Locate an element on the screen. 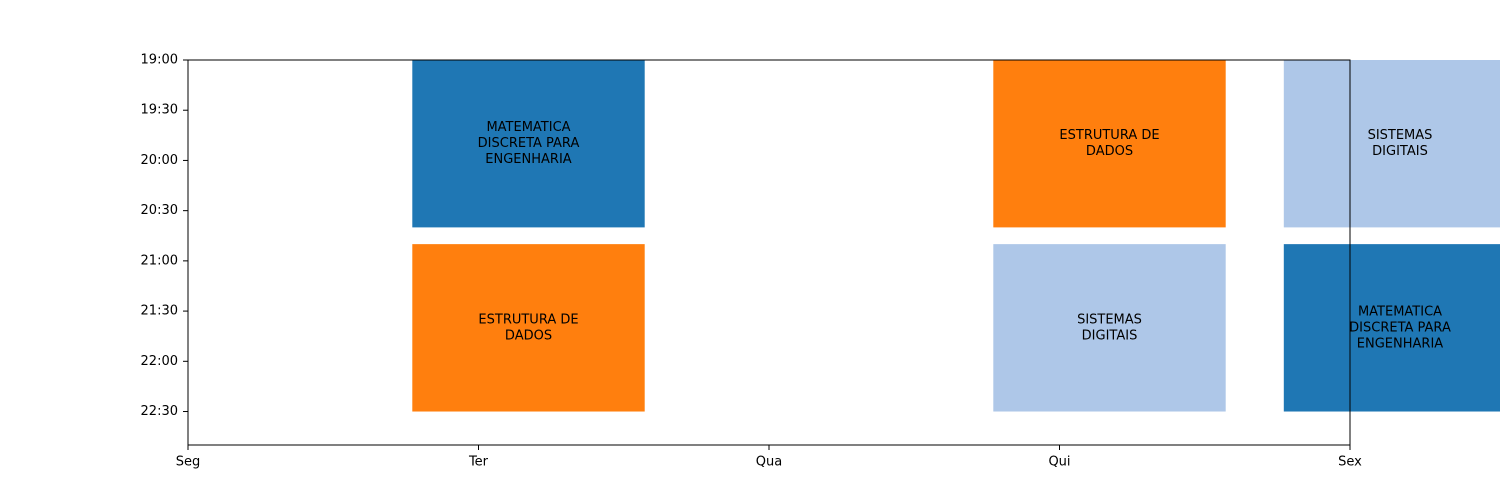 The image size is (1500, 500). y-tick-label: 19:30 is located at coordinates (159, 110).